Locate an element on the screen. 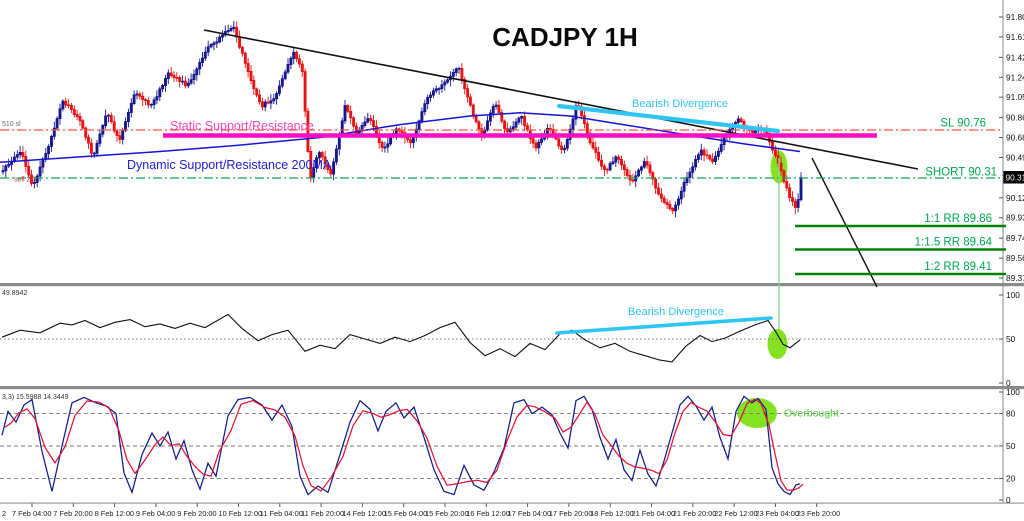  price-axis-label: 89.560 is located at coordinates (1015, 258).